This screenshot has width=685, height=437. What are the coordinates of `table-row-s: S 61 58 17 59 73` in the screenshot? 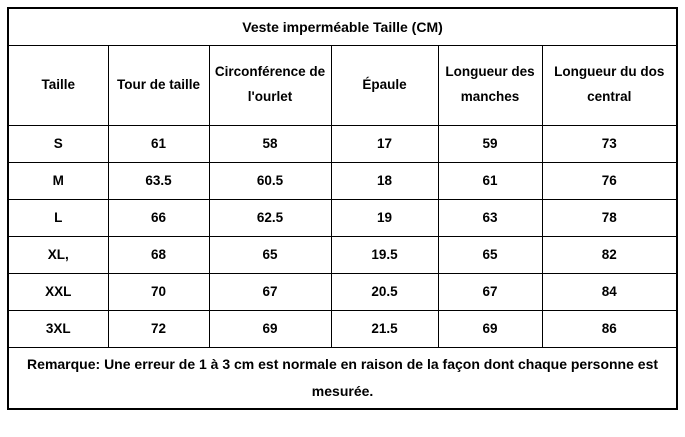 It's located at (342, 143).